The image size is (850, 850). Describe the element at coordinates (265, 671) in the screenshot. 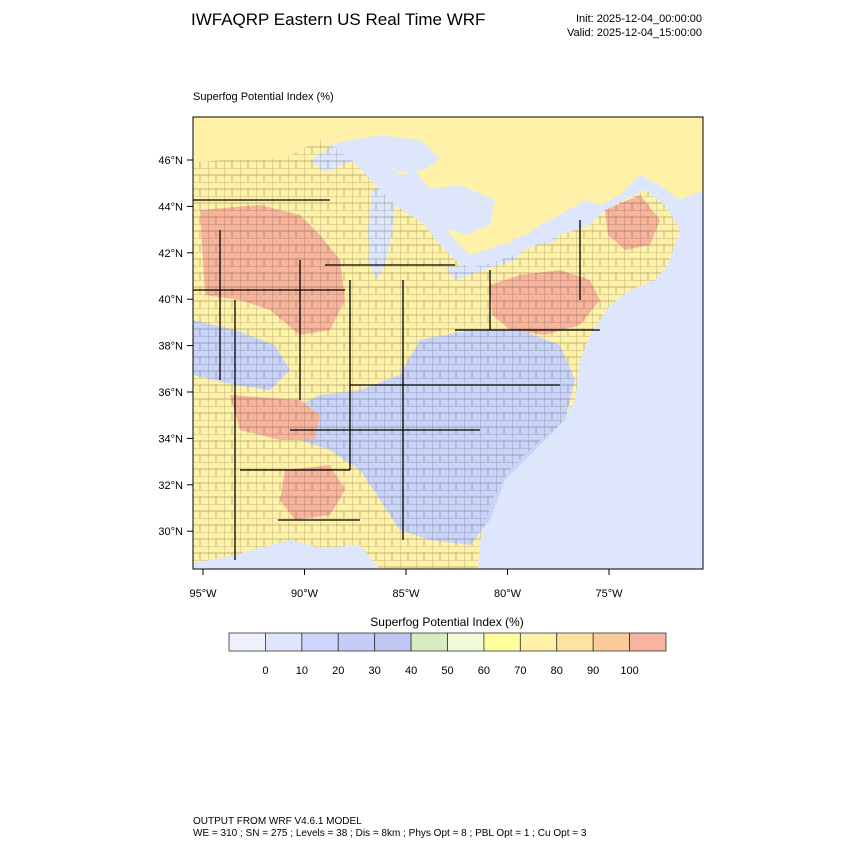

I see `colorbar-label: 0` at that location.